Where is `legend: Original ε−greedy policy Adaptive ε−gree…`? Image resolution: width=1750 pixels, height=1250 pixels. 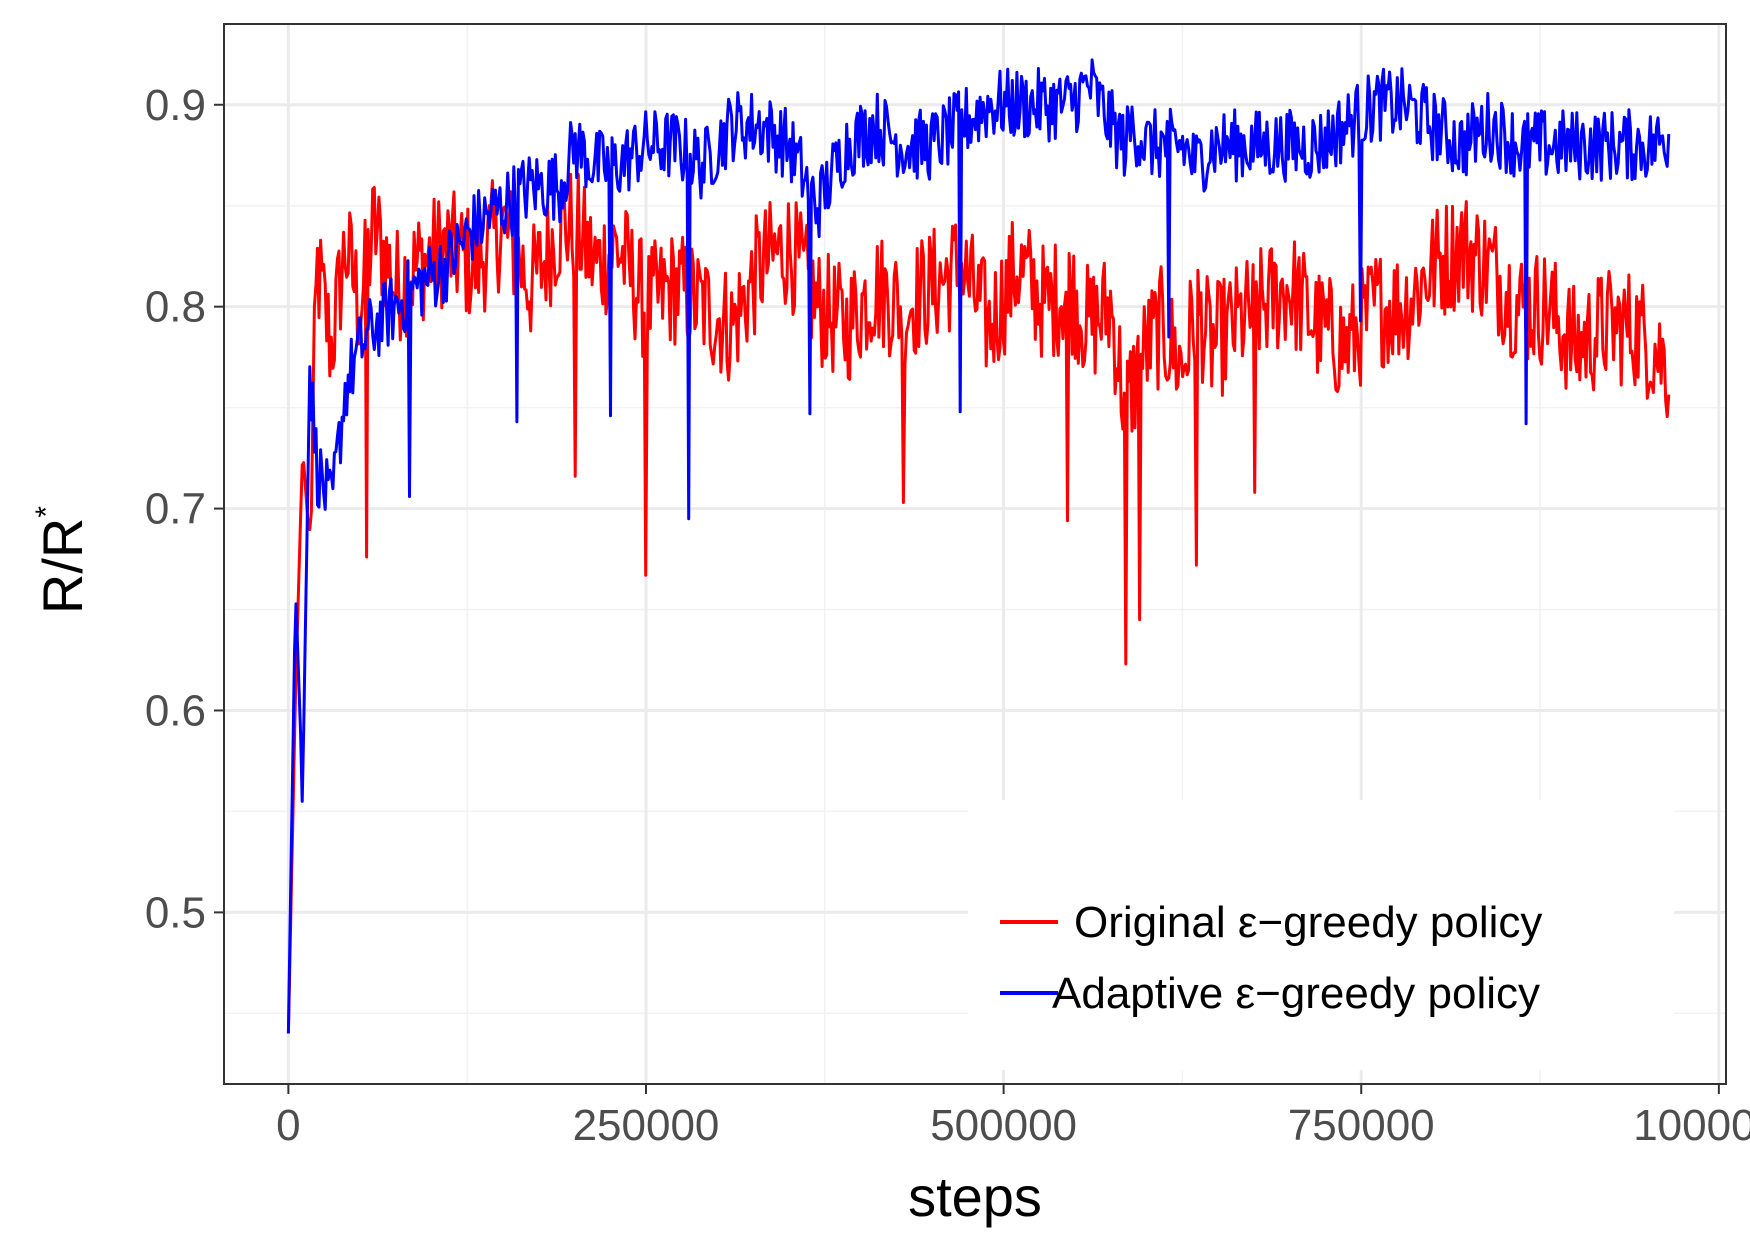 legend: Original ε−greedy policy Adaptive ε−gree… is located at coordinates (1321, 935).